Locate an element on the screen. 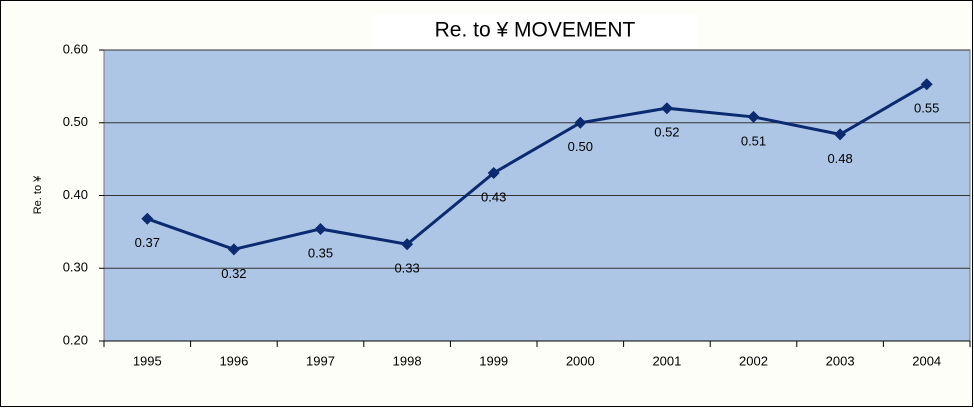 This screenshot has height=408, width=974. data-label: 0.51 is located at coordinates (753, 140).